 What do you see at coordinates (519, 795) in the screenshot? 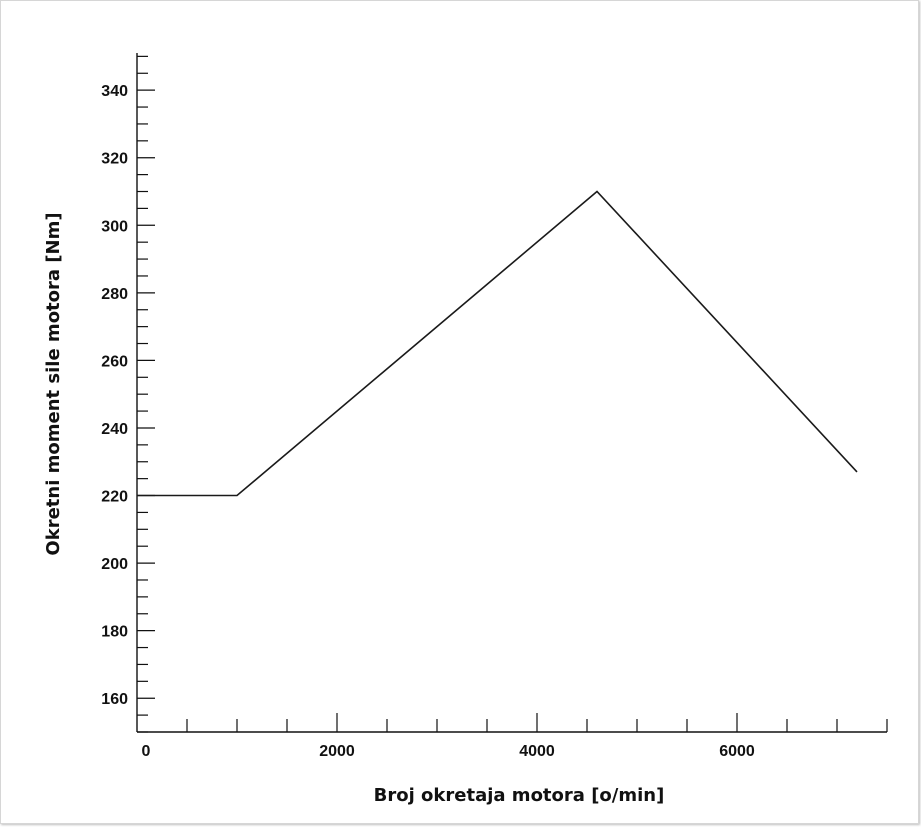
I see `x-axis-title: Broj okretaja motora [o/min]` at bounding box center [519, 795].